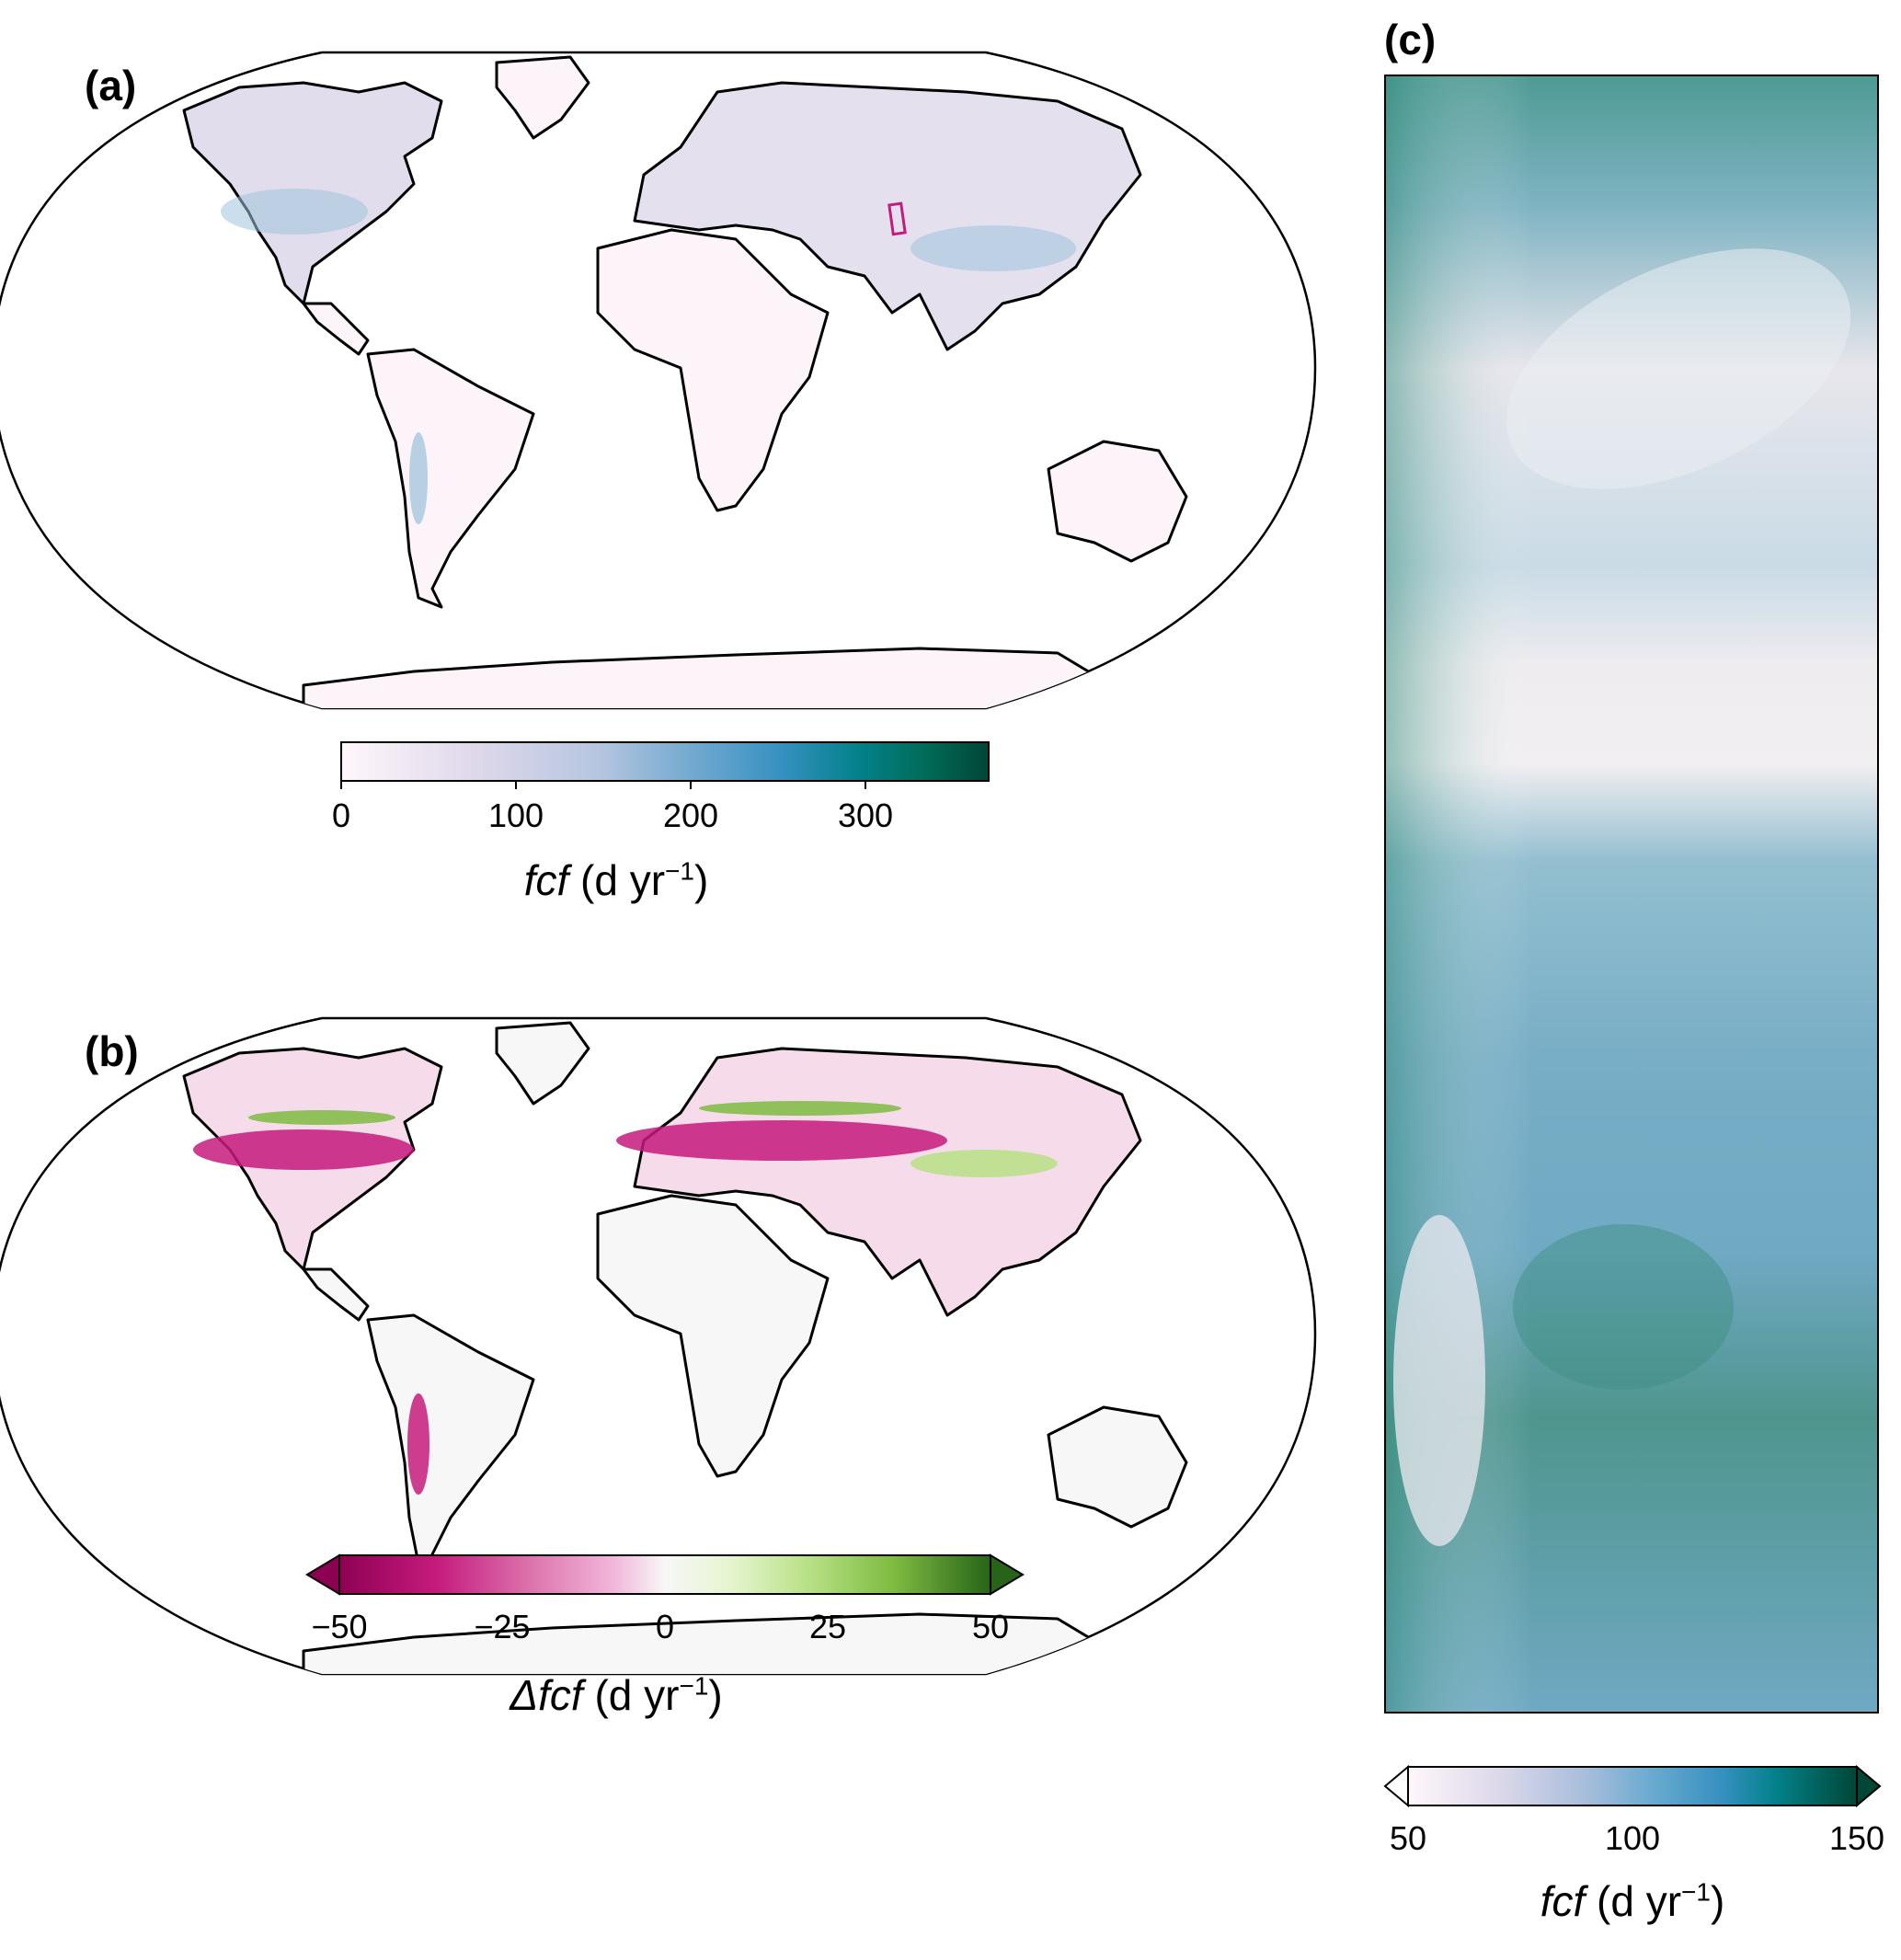 Image resolution: width=1901 pixels, height=1960 pixels. Describe the element at coordinates (1410, 39) in the screenshot. I see `panel-c-label: (c)` at that location.